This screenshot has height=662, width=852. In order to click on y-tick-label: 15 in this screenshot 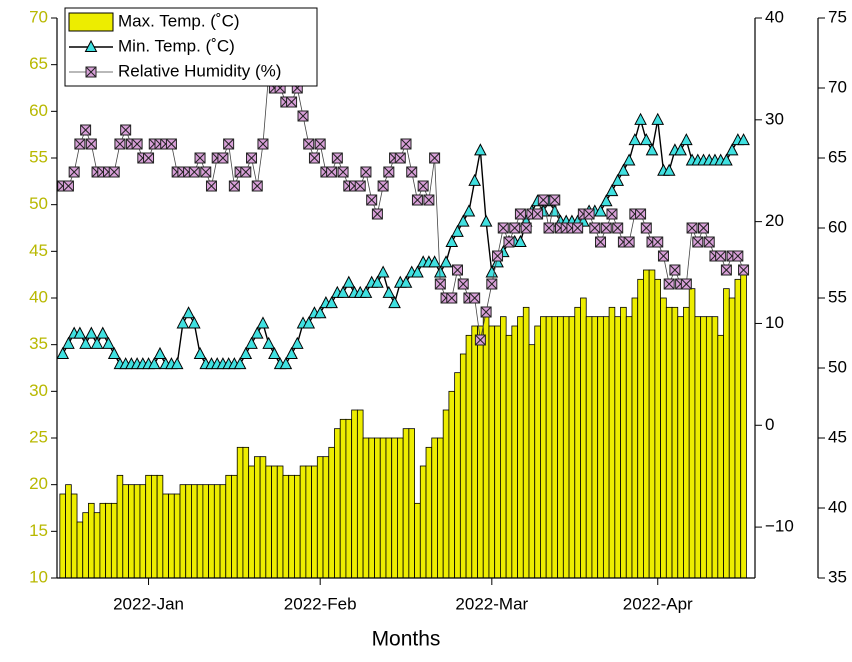, I will do `click(38, 530)`.